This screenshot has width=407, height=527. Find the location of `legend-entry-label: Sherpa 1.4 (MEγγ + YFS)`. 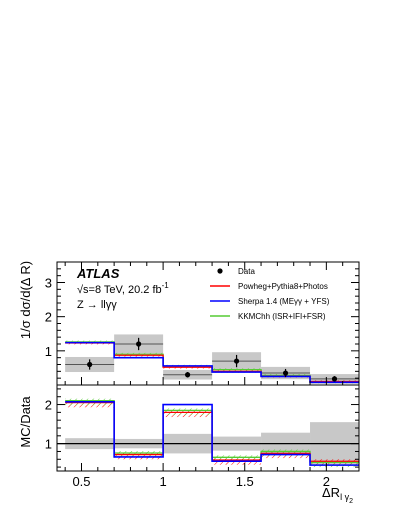

legend-entry-label: Sherpa 1.4 (MEγγ + YFS) is located at coordinates (284, 301).